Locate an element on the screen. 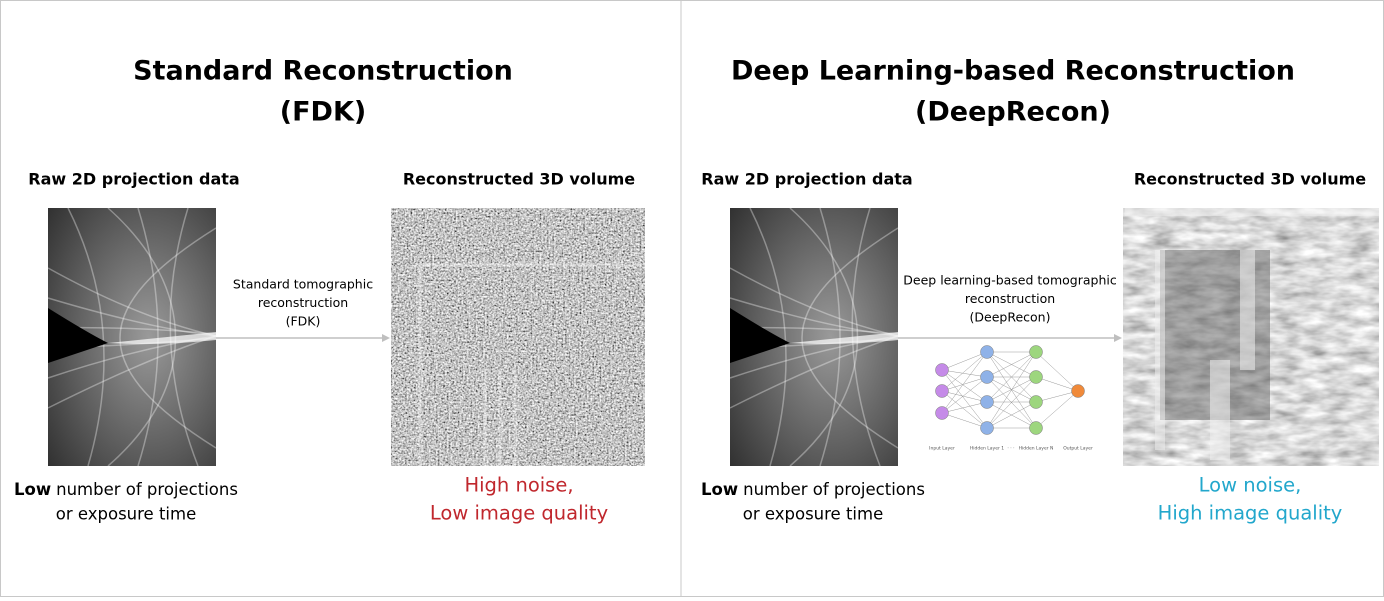 Image resolution: width=1384 pixels, height=601 pixels. process-label: (FDK) is located at coordinates (303, 321).